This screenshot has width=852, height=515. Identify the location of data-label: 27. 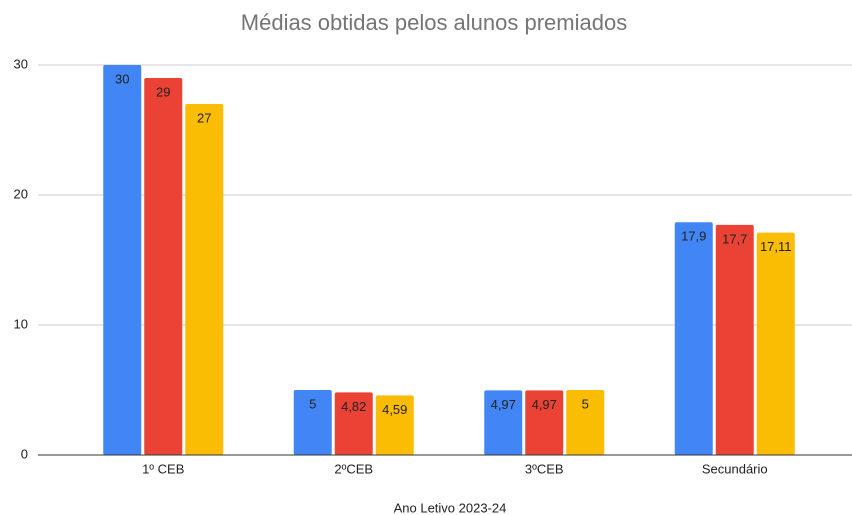
(204, 117).